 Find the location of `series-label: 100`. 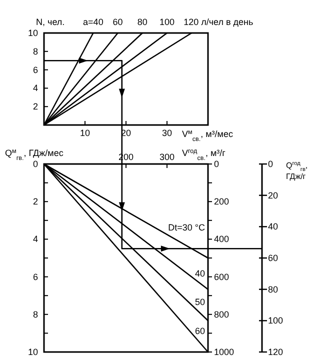

series-label: 100 is located at coordinates (167, 22).